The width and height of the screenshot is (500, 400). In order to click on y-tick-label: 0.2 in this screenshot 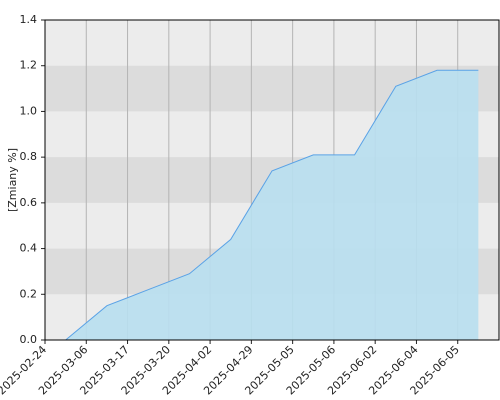, I will do `click(29, 293)`.